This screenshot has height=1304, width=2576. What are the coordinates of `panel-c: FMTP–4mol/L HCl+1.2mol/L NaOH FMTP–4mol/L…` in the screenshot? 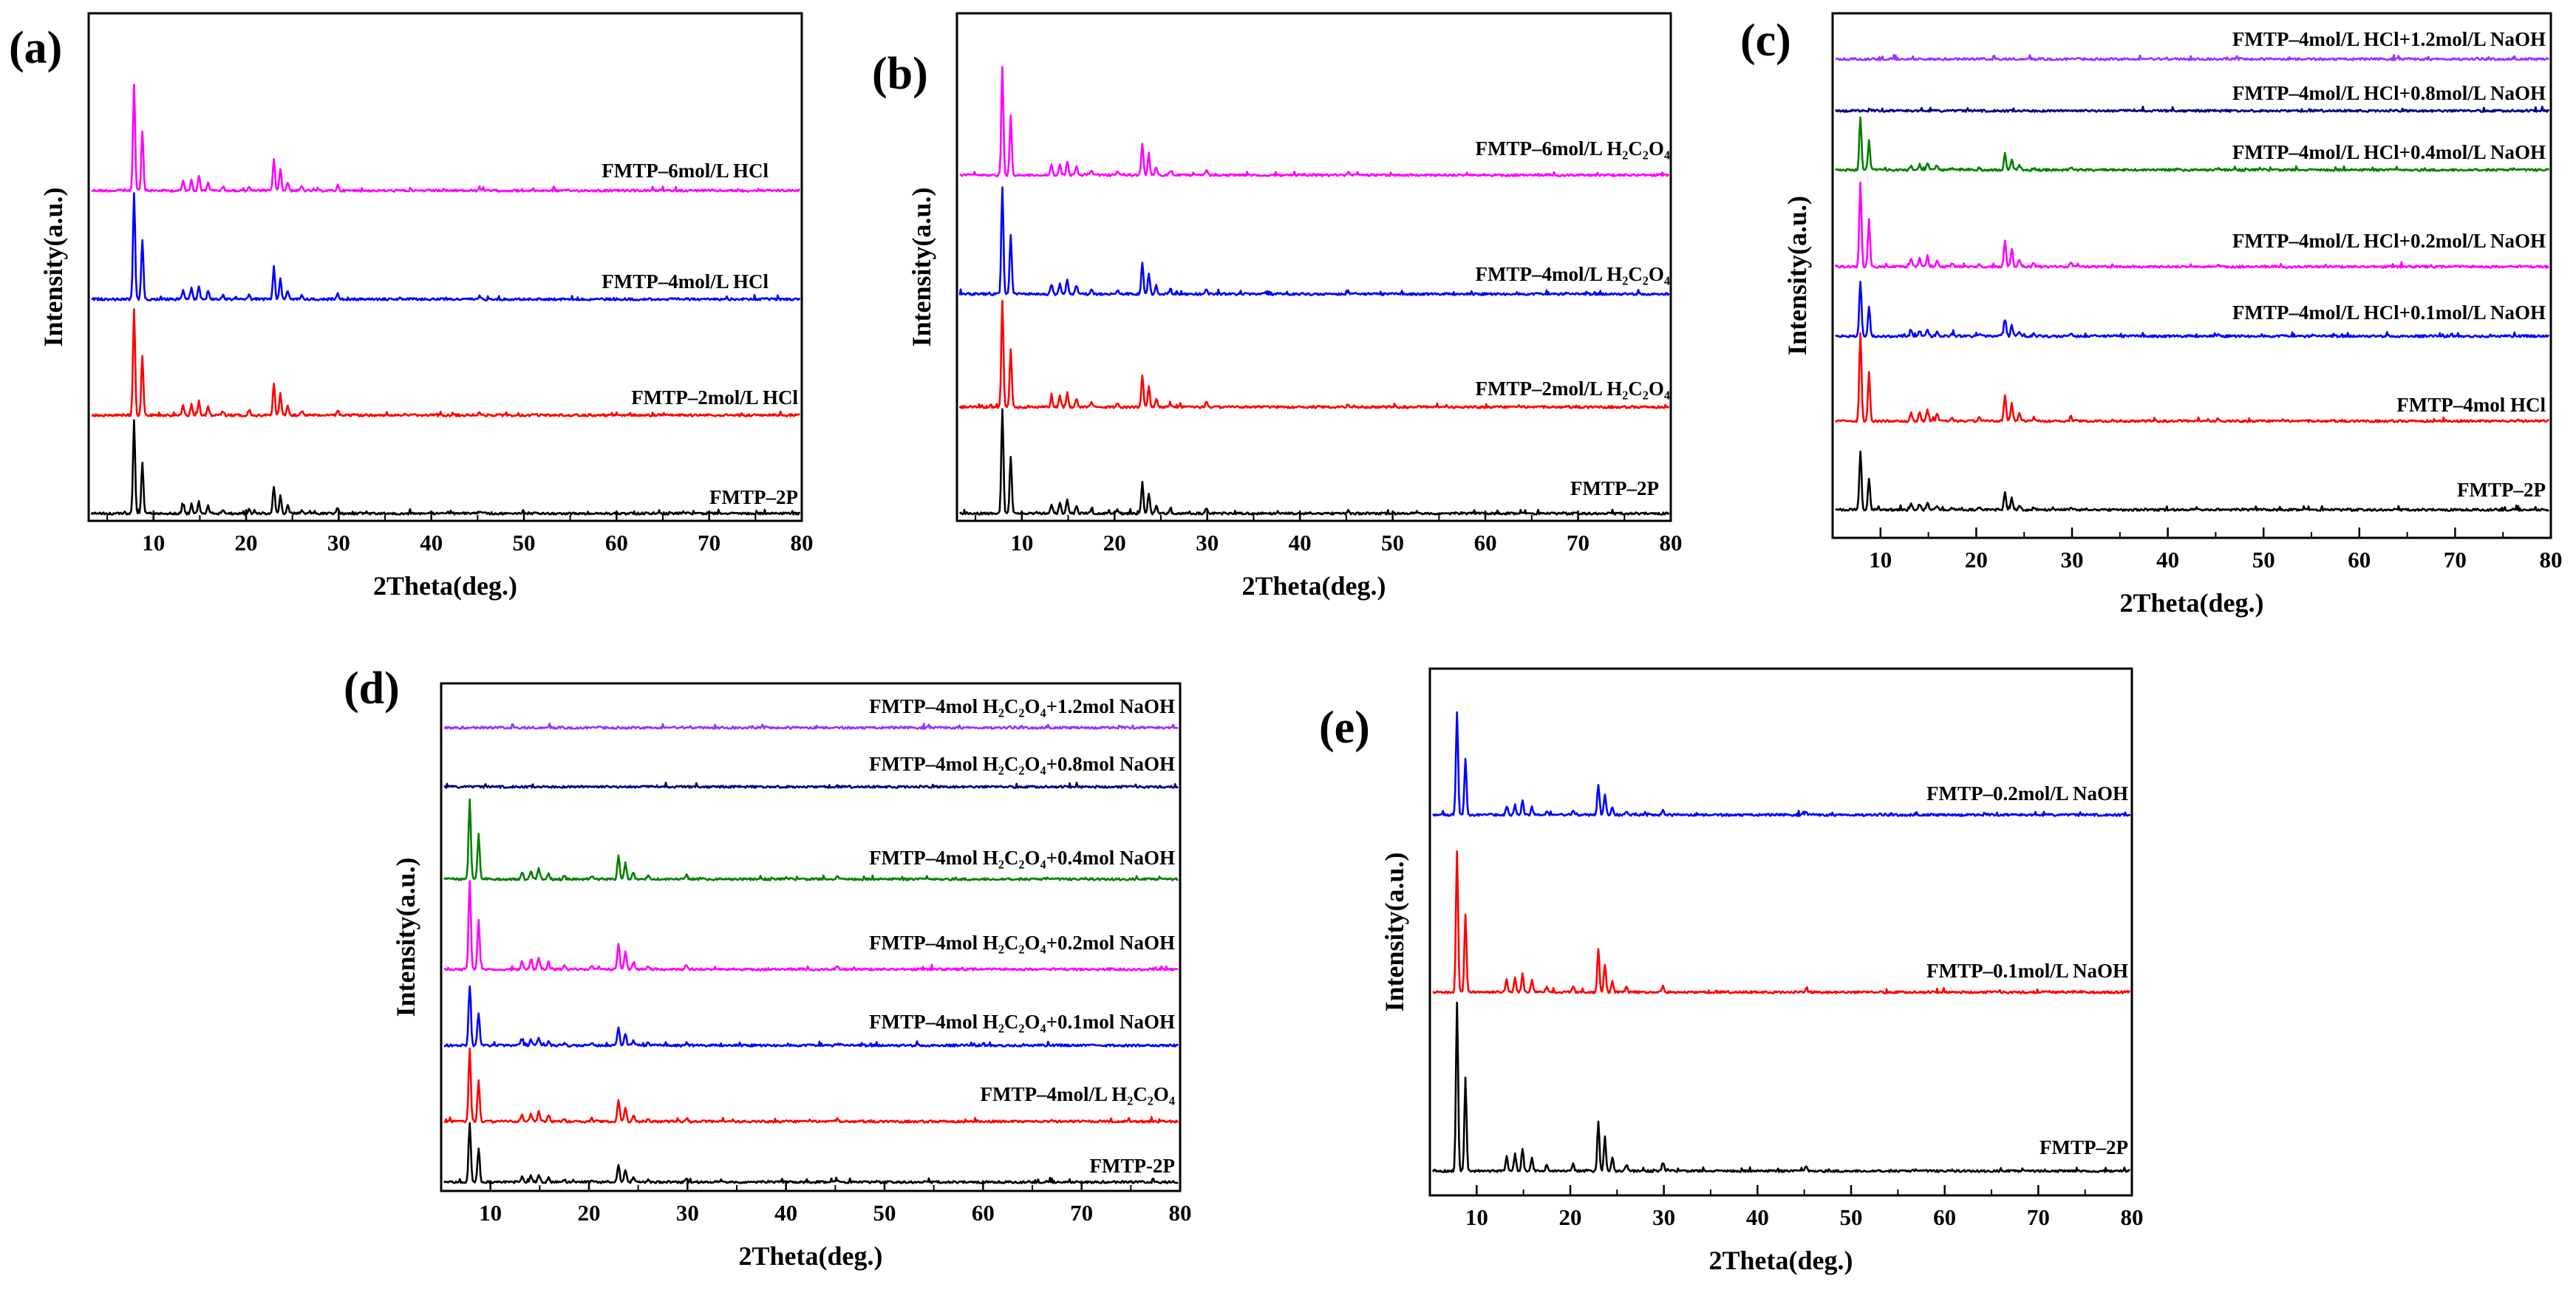 It's located at (2151, 315).